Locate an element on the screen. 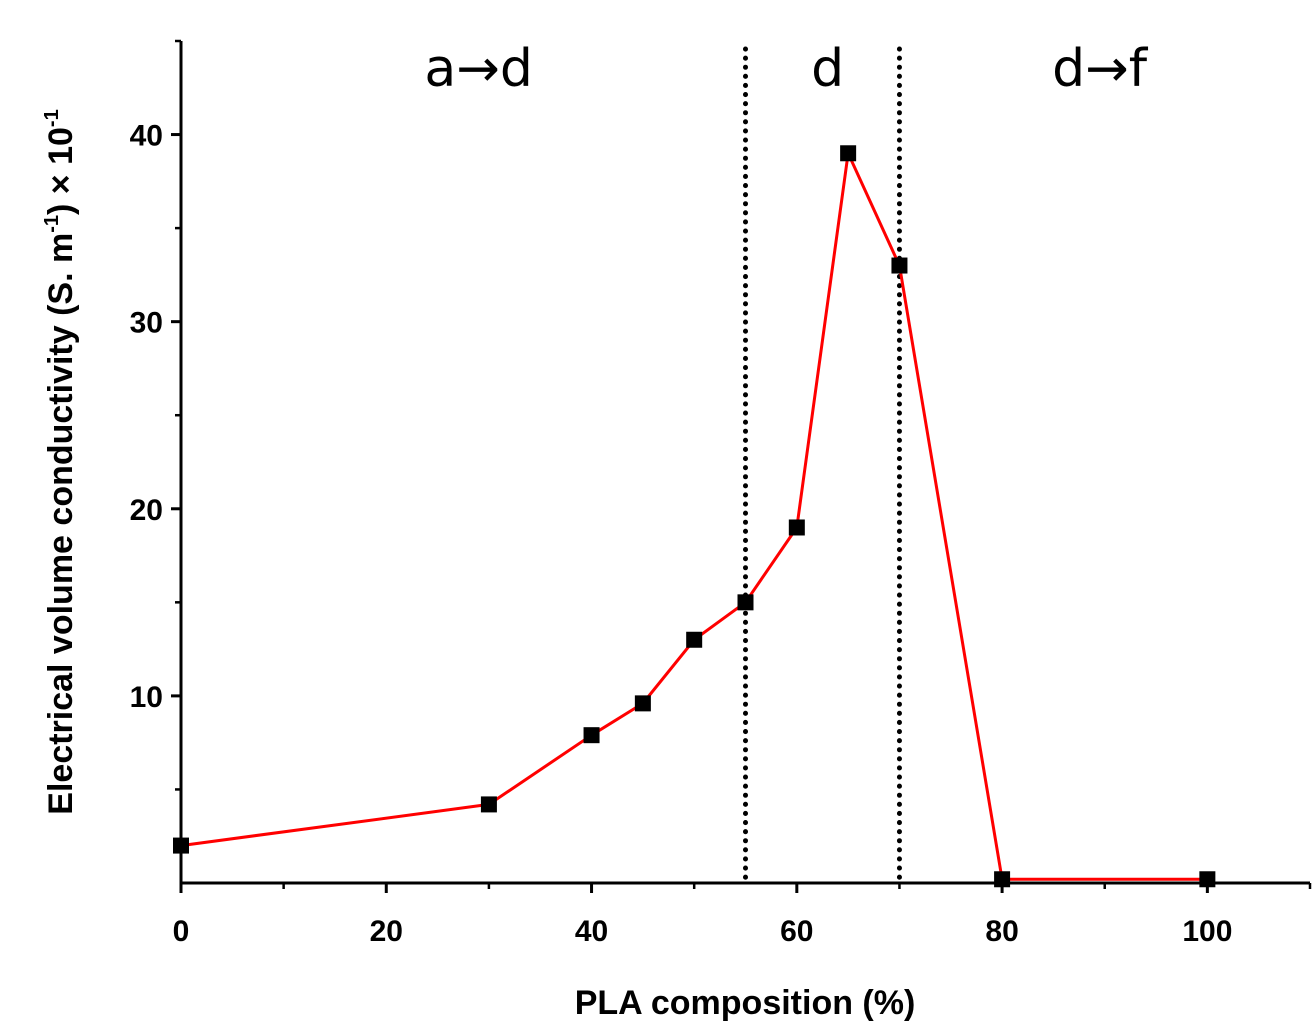 The width and height of the screenshot is (1312, 1028). region-label-2: d→f is located at coordinates (1100, 69).